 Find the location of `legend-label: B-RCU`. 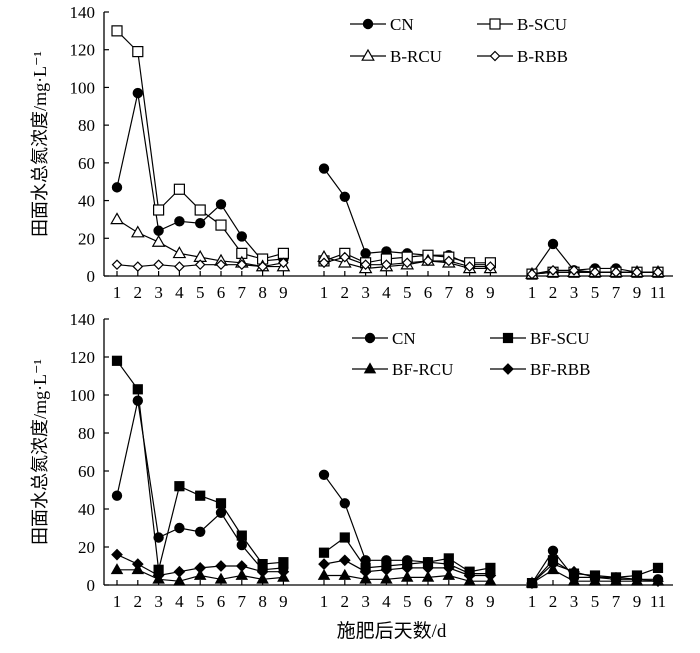

legend-label: B-RCU is located at coordinates (416, 56).